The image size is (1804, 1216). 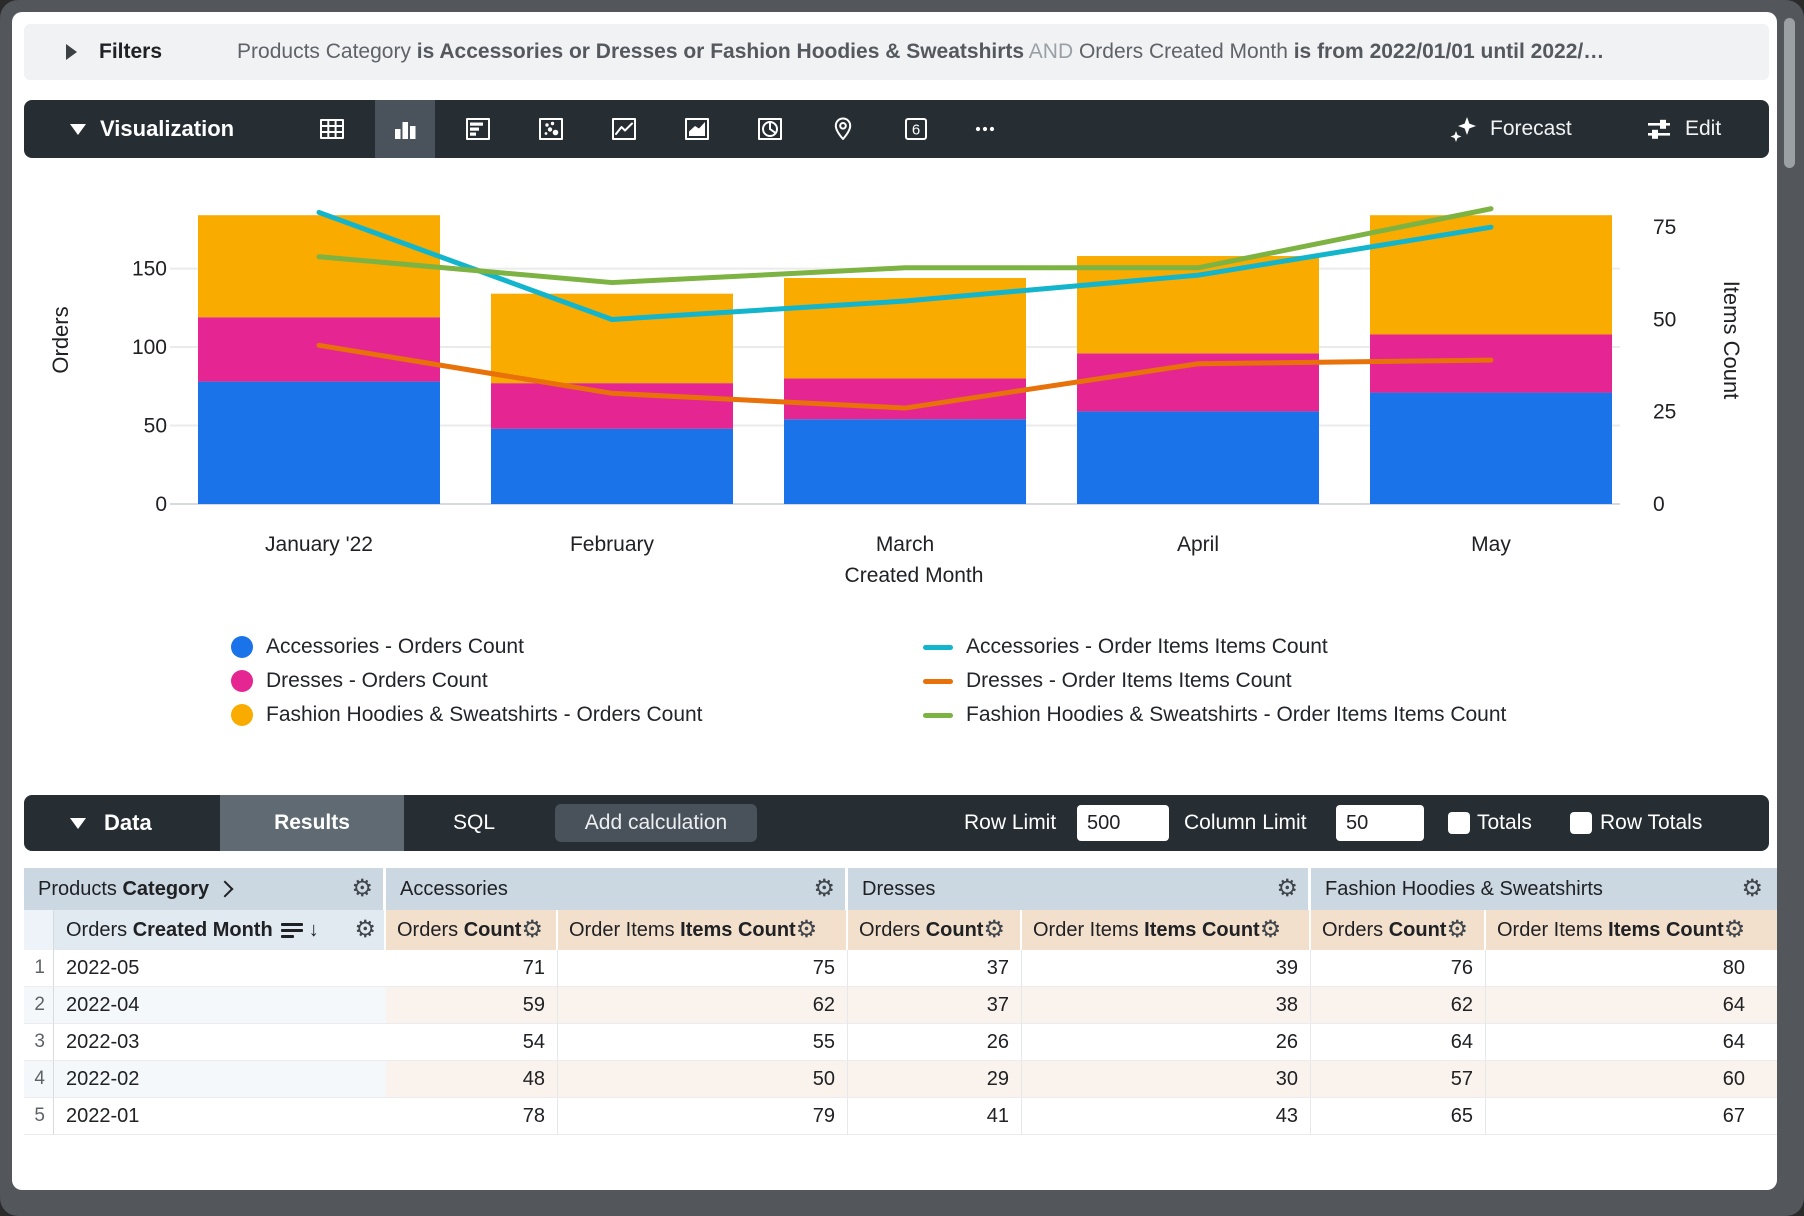 What do you see at coordinates (703, 1116) in the screenshot?
I see `value-cell: 79` at bounding box center [703, 1116].